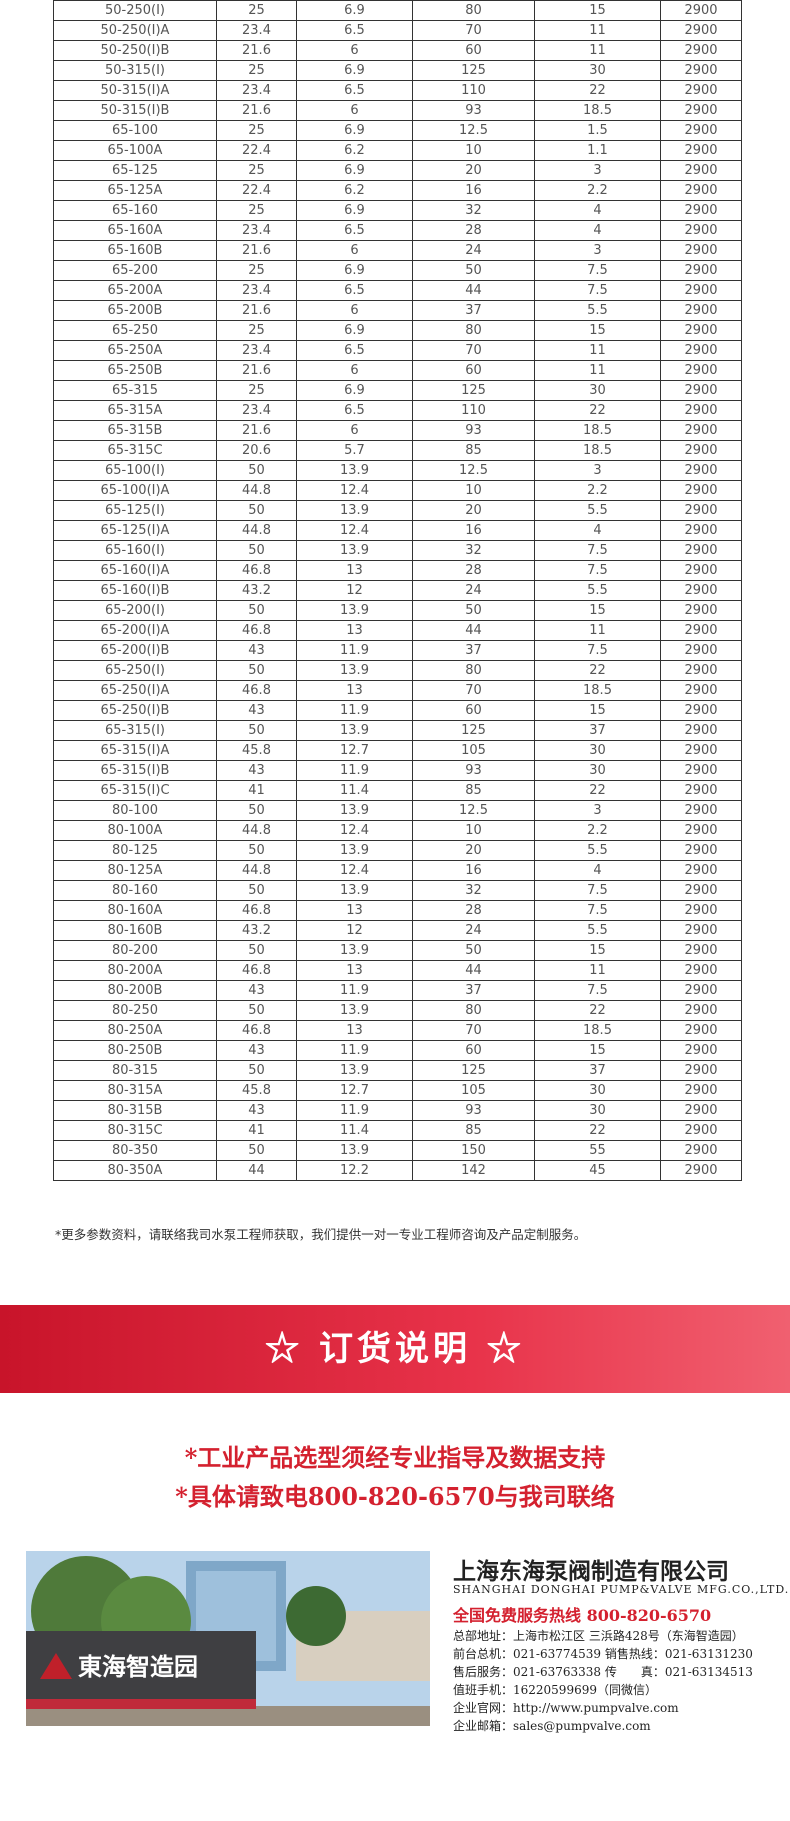 Image resolution: width=790 pixels, height=1821 pixels. I want to click on table-cell: 28, so click(473, 570).